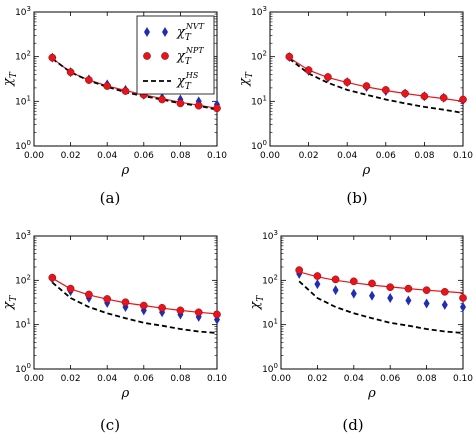 This screenshot has width=474, height=439. Describe the element at coordinates (110, 425) in the screenshot. I see `panel-caption: (c)` at that location.